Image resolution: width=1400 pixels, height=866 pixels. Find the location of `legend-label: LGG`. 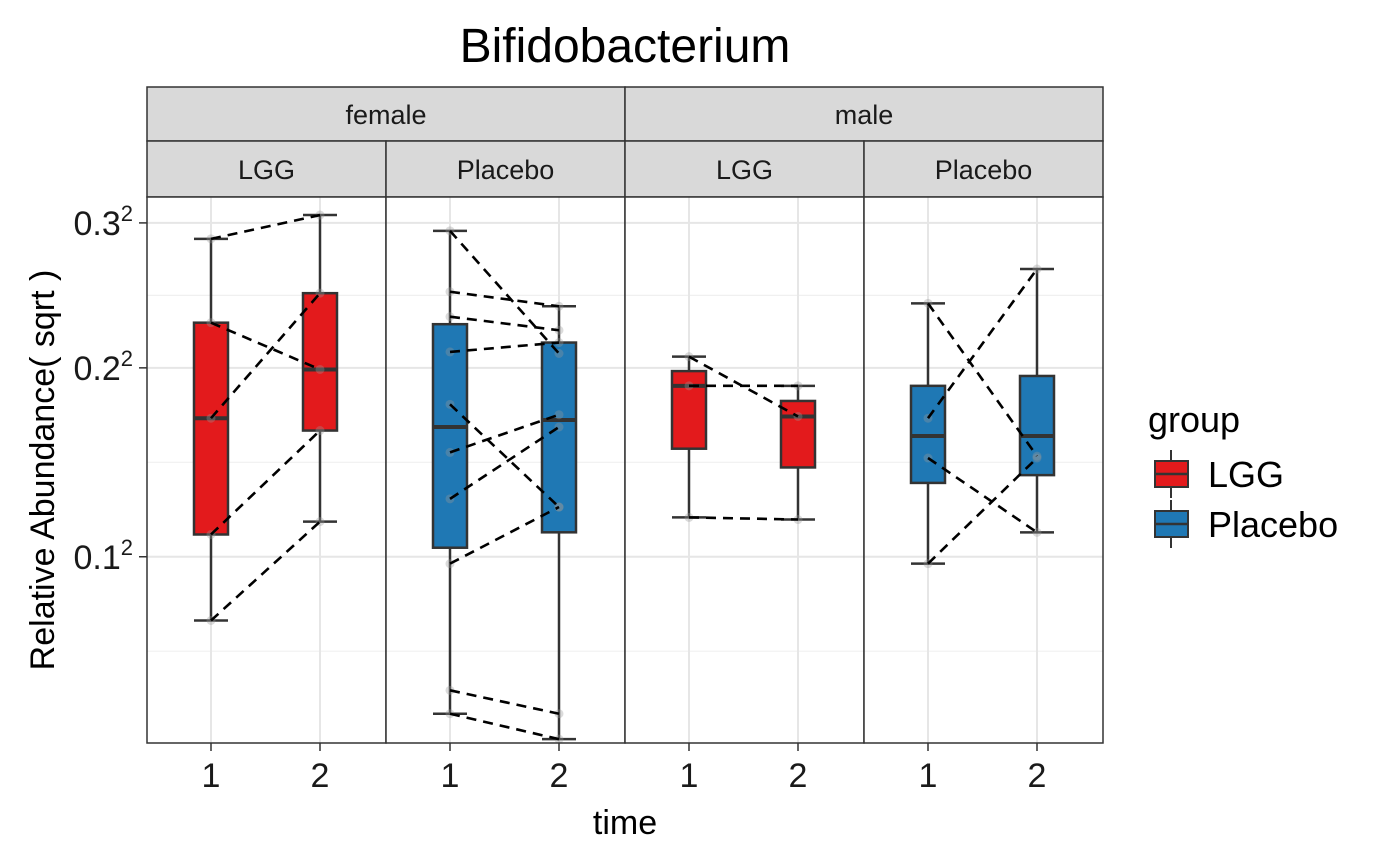

legend-label: LGG is located at coordinates (1246, 474).